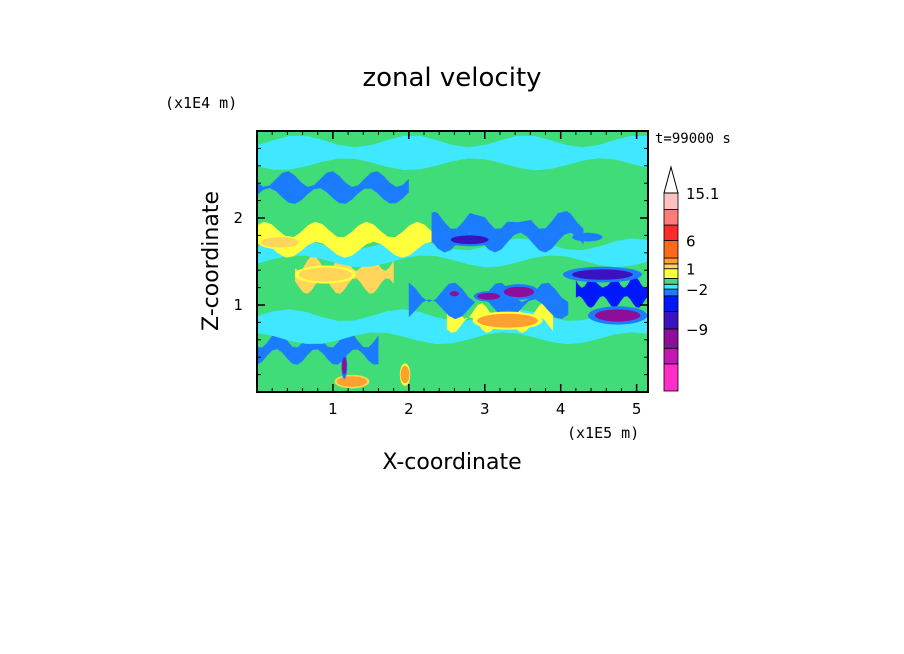 This screenshot has width=904, height=654. What do you see at coordinates (697, 330) in the screenshot?
I see `colorbar-label: −9` at bounding box center [697, 330].